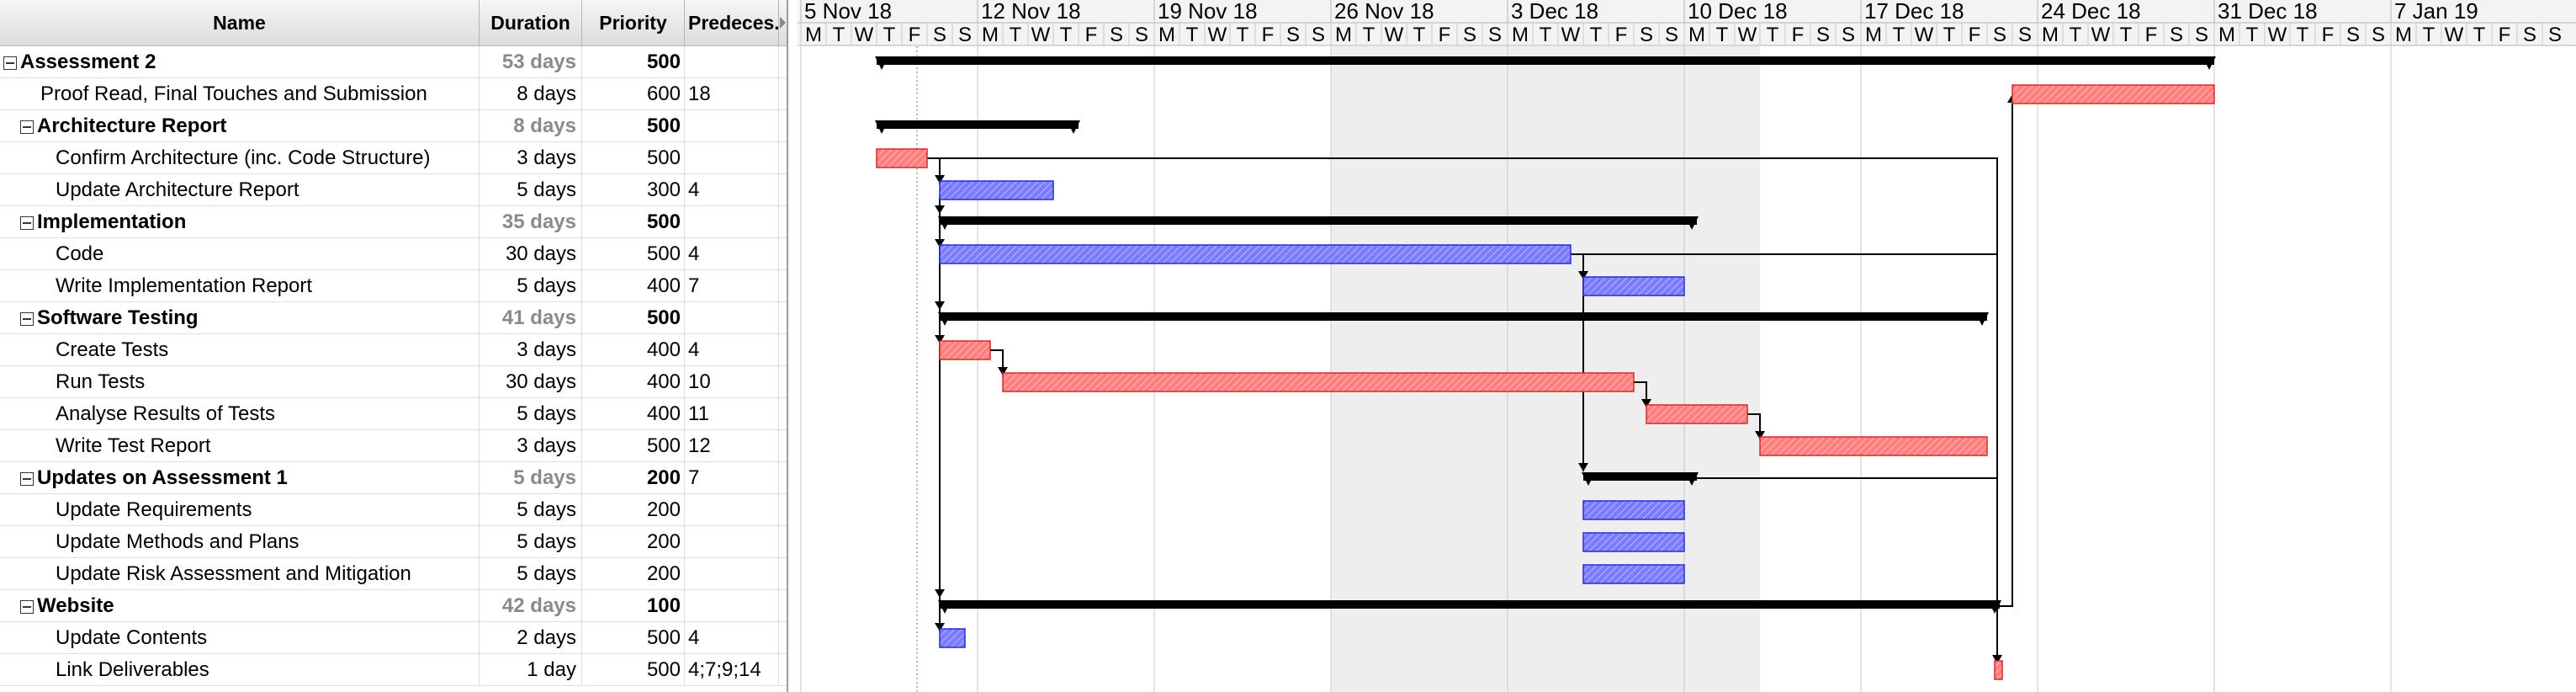  Describe the element at coordinates (633, 189) in the screenshot. I see `task-priority: 300` at that location.